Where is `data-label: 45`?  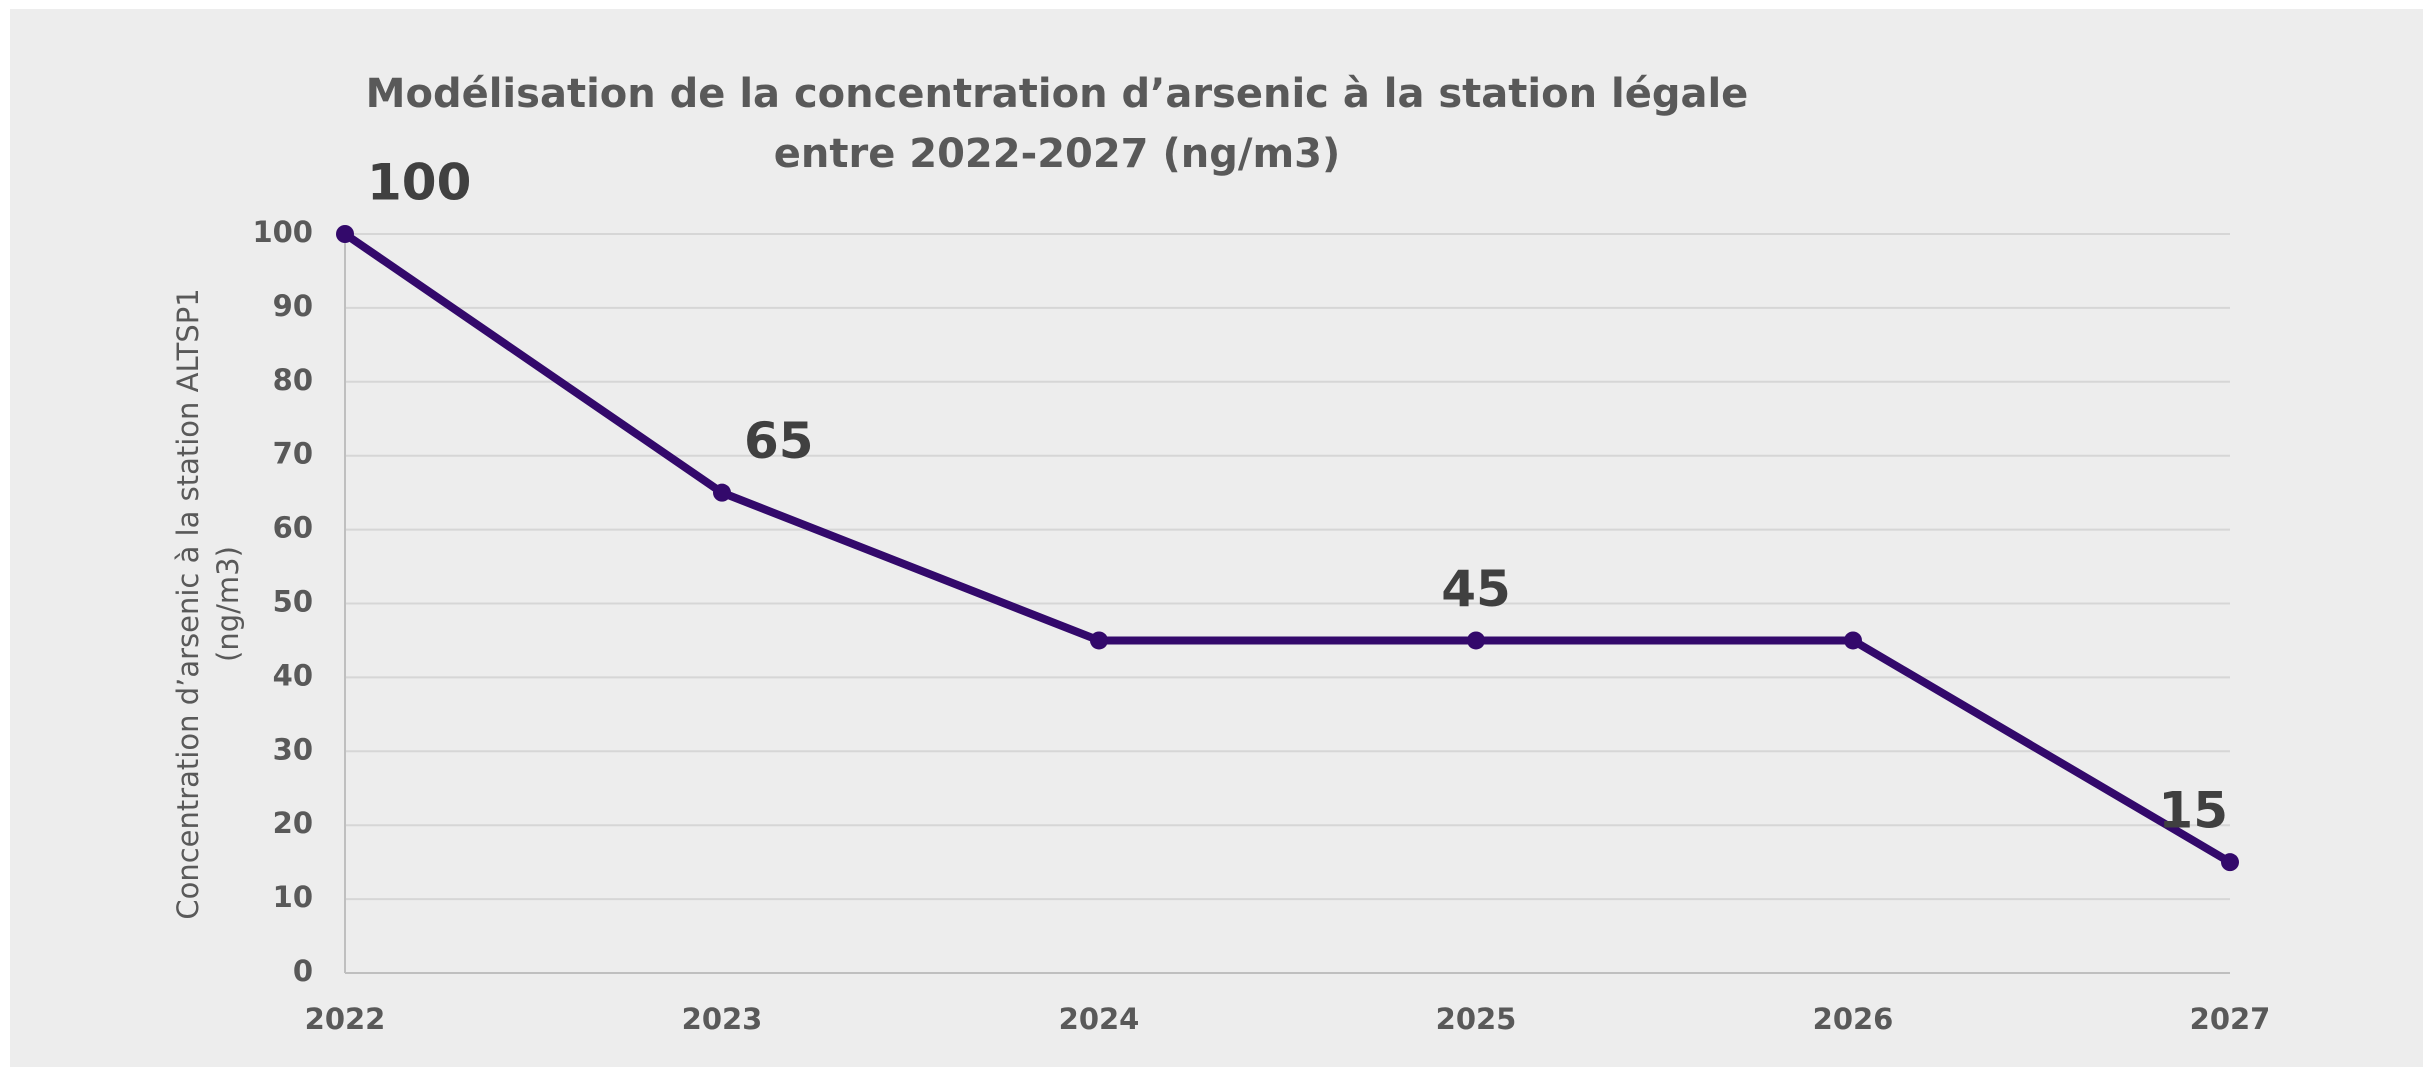 data-label: 45 is located at coordinates (1476, 589).